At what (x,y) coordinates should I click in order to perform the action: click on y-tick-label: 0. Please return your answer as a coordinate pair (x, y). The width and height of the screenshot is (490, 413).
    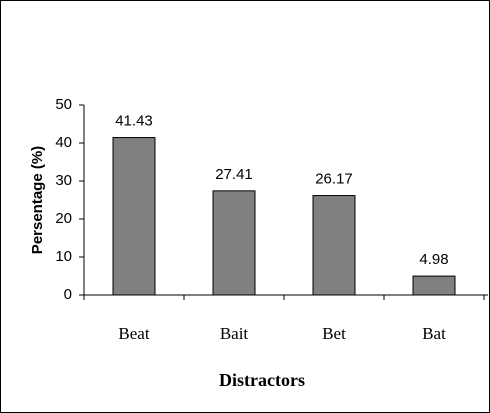
    Looking at the image, I should click on (68, 294).